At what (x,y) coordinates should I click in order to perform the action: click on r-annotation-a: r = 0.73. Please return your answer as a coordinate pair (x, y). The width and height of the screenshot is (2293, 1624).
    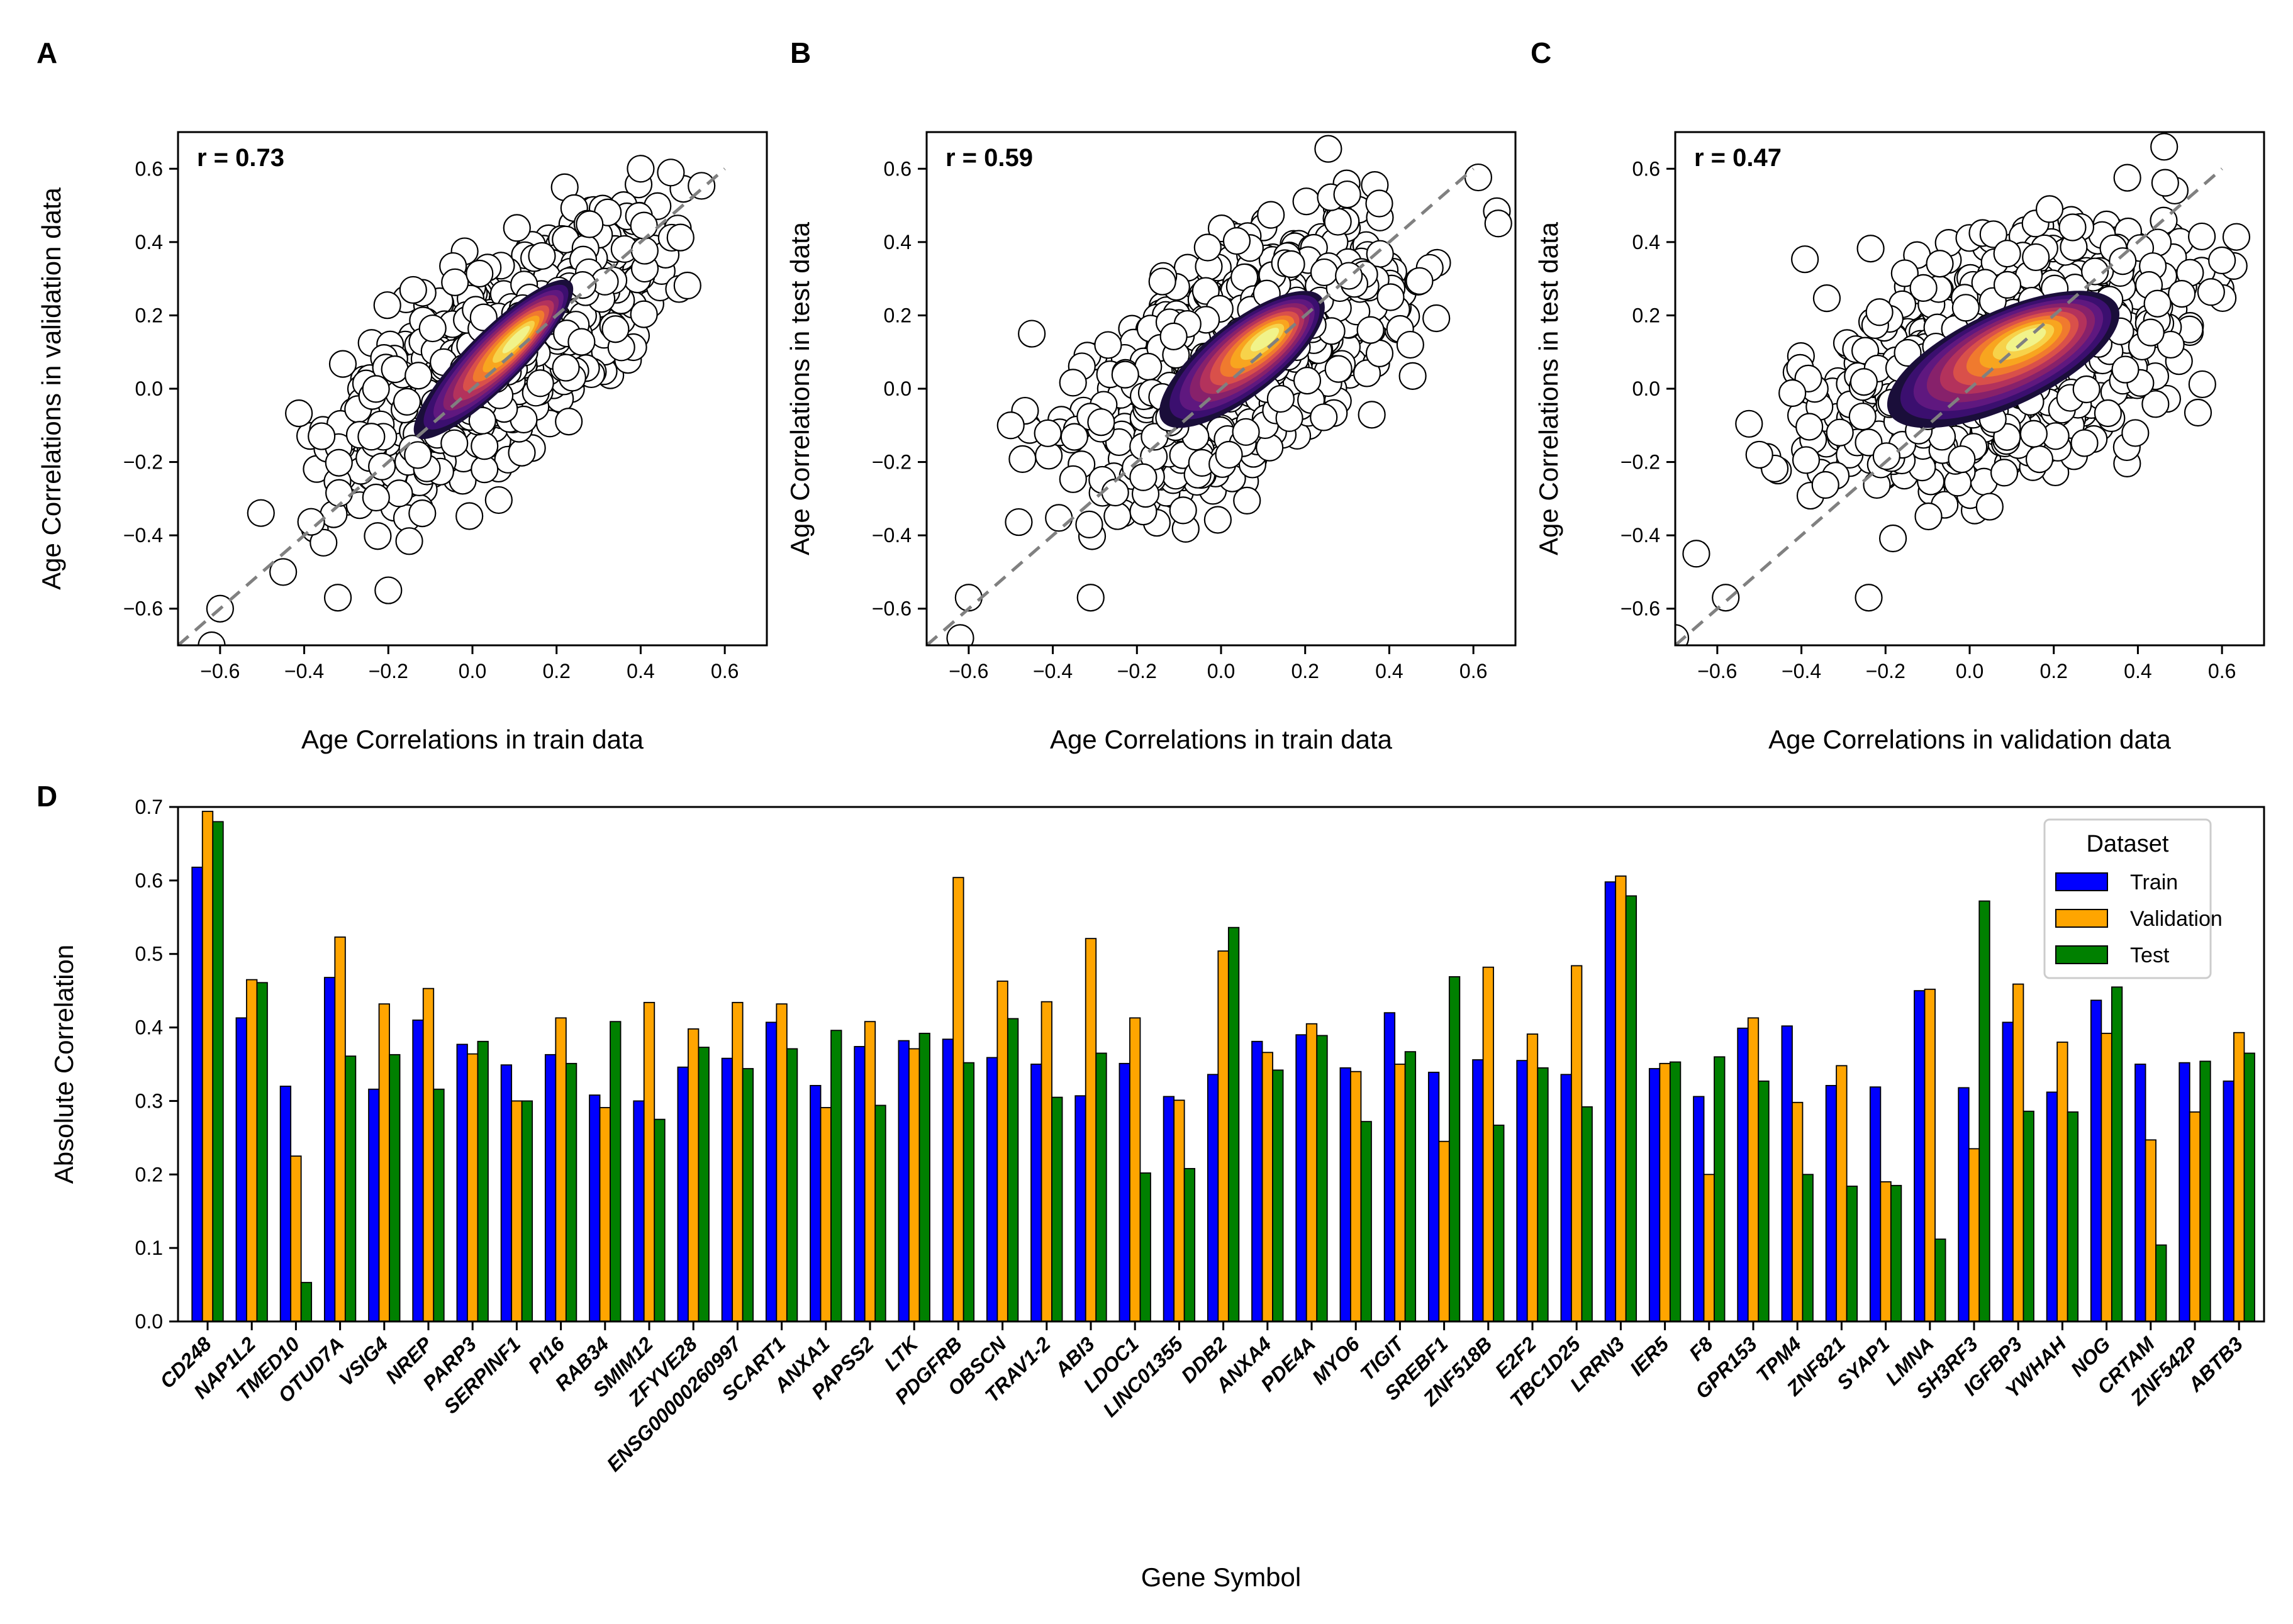
    Looking at the image, I should click on (240, 158).